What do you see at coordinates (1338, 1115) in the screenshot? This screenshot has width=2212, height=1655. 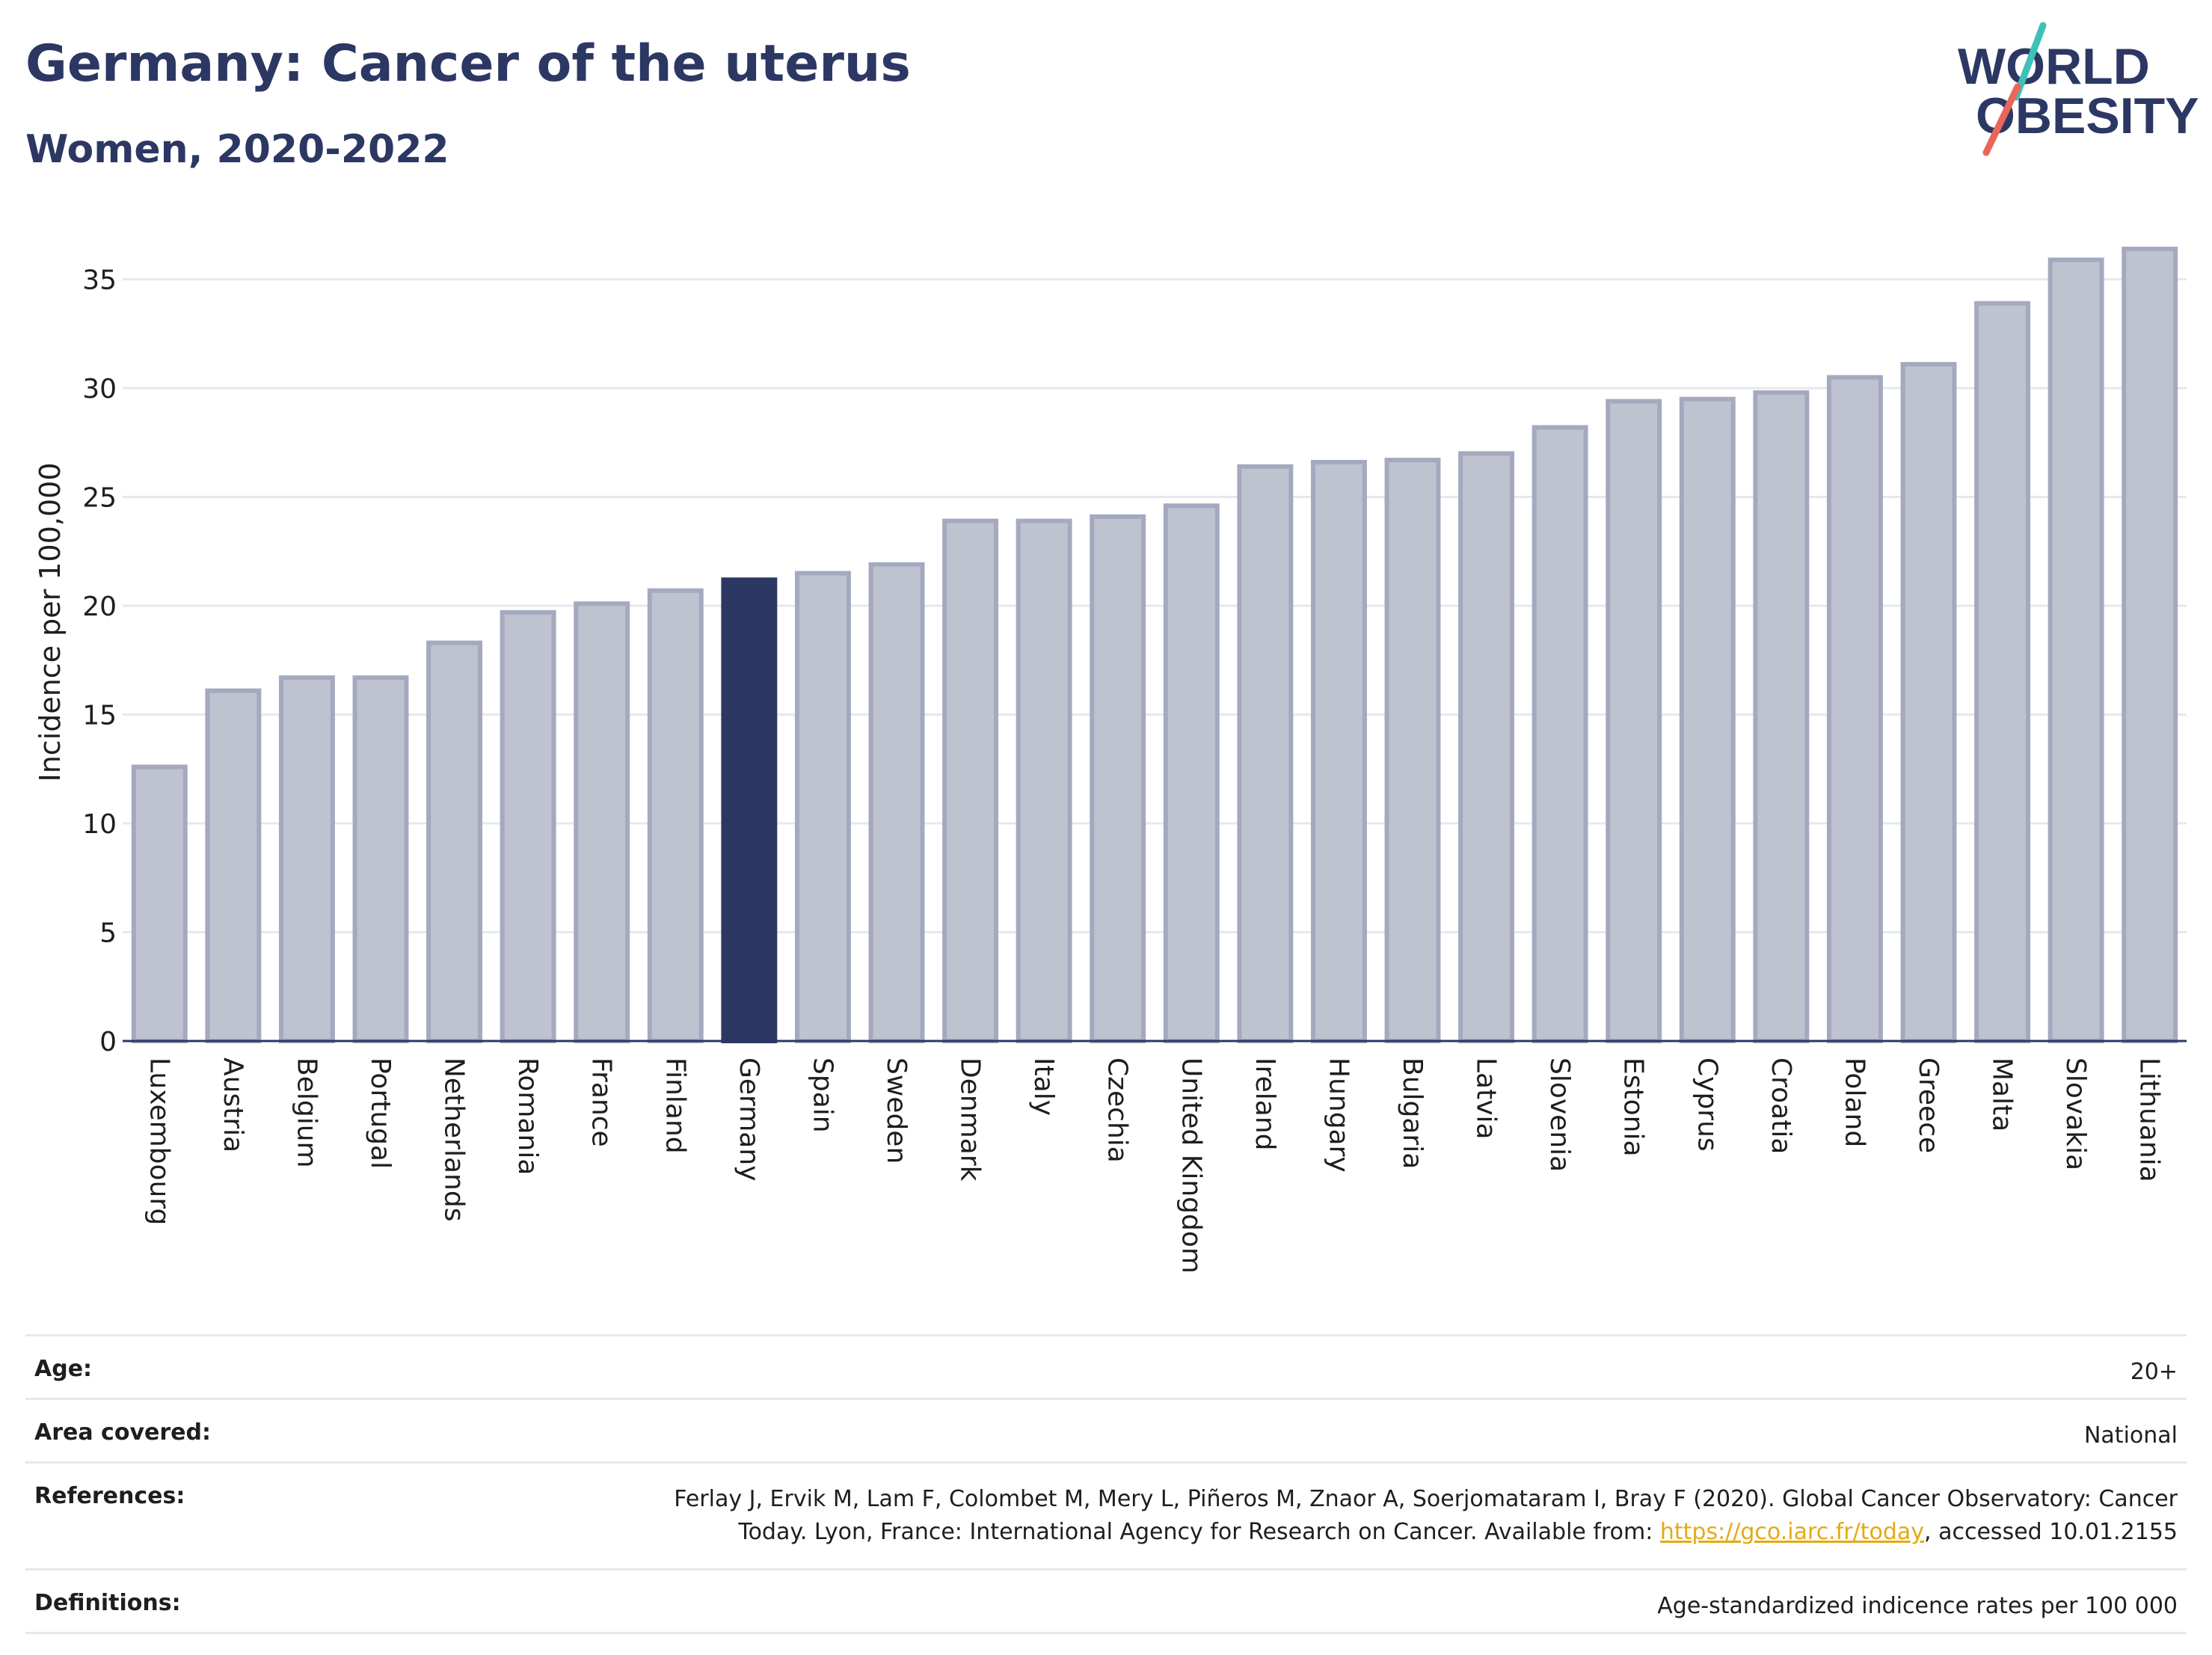 I see `x-tick-label: Hungary` at bounding box center [1338, 1115].